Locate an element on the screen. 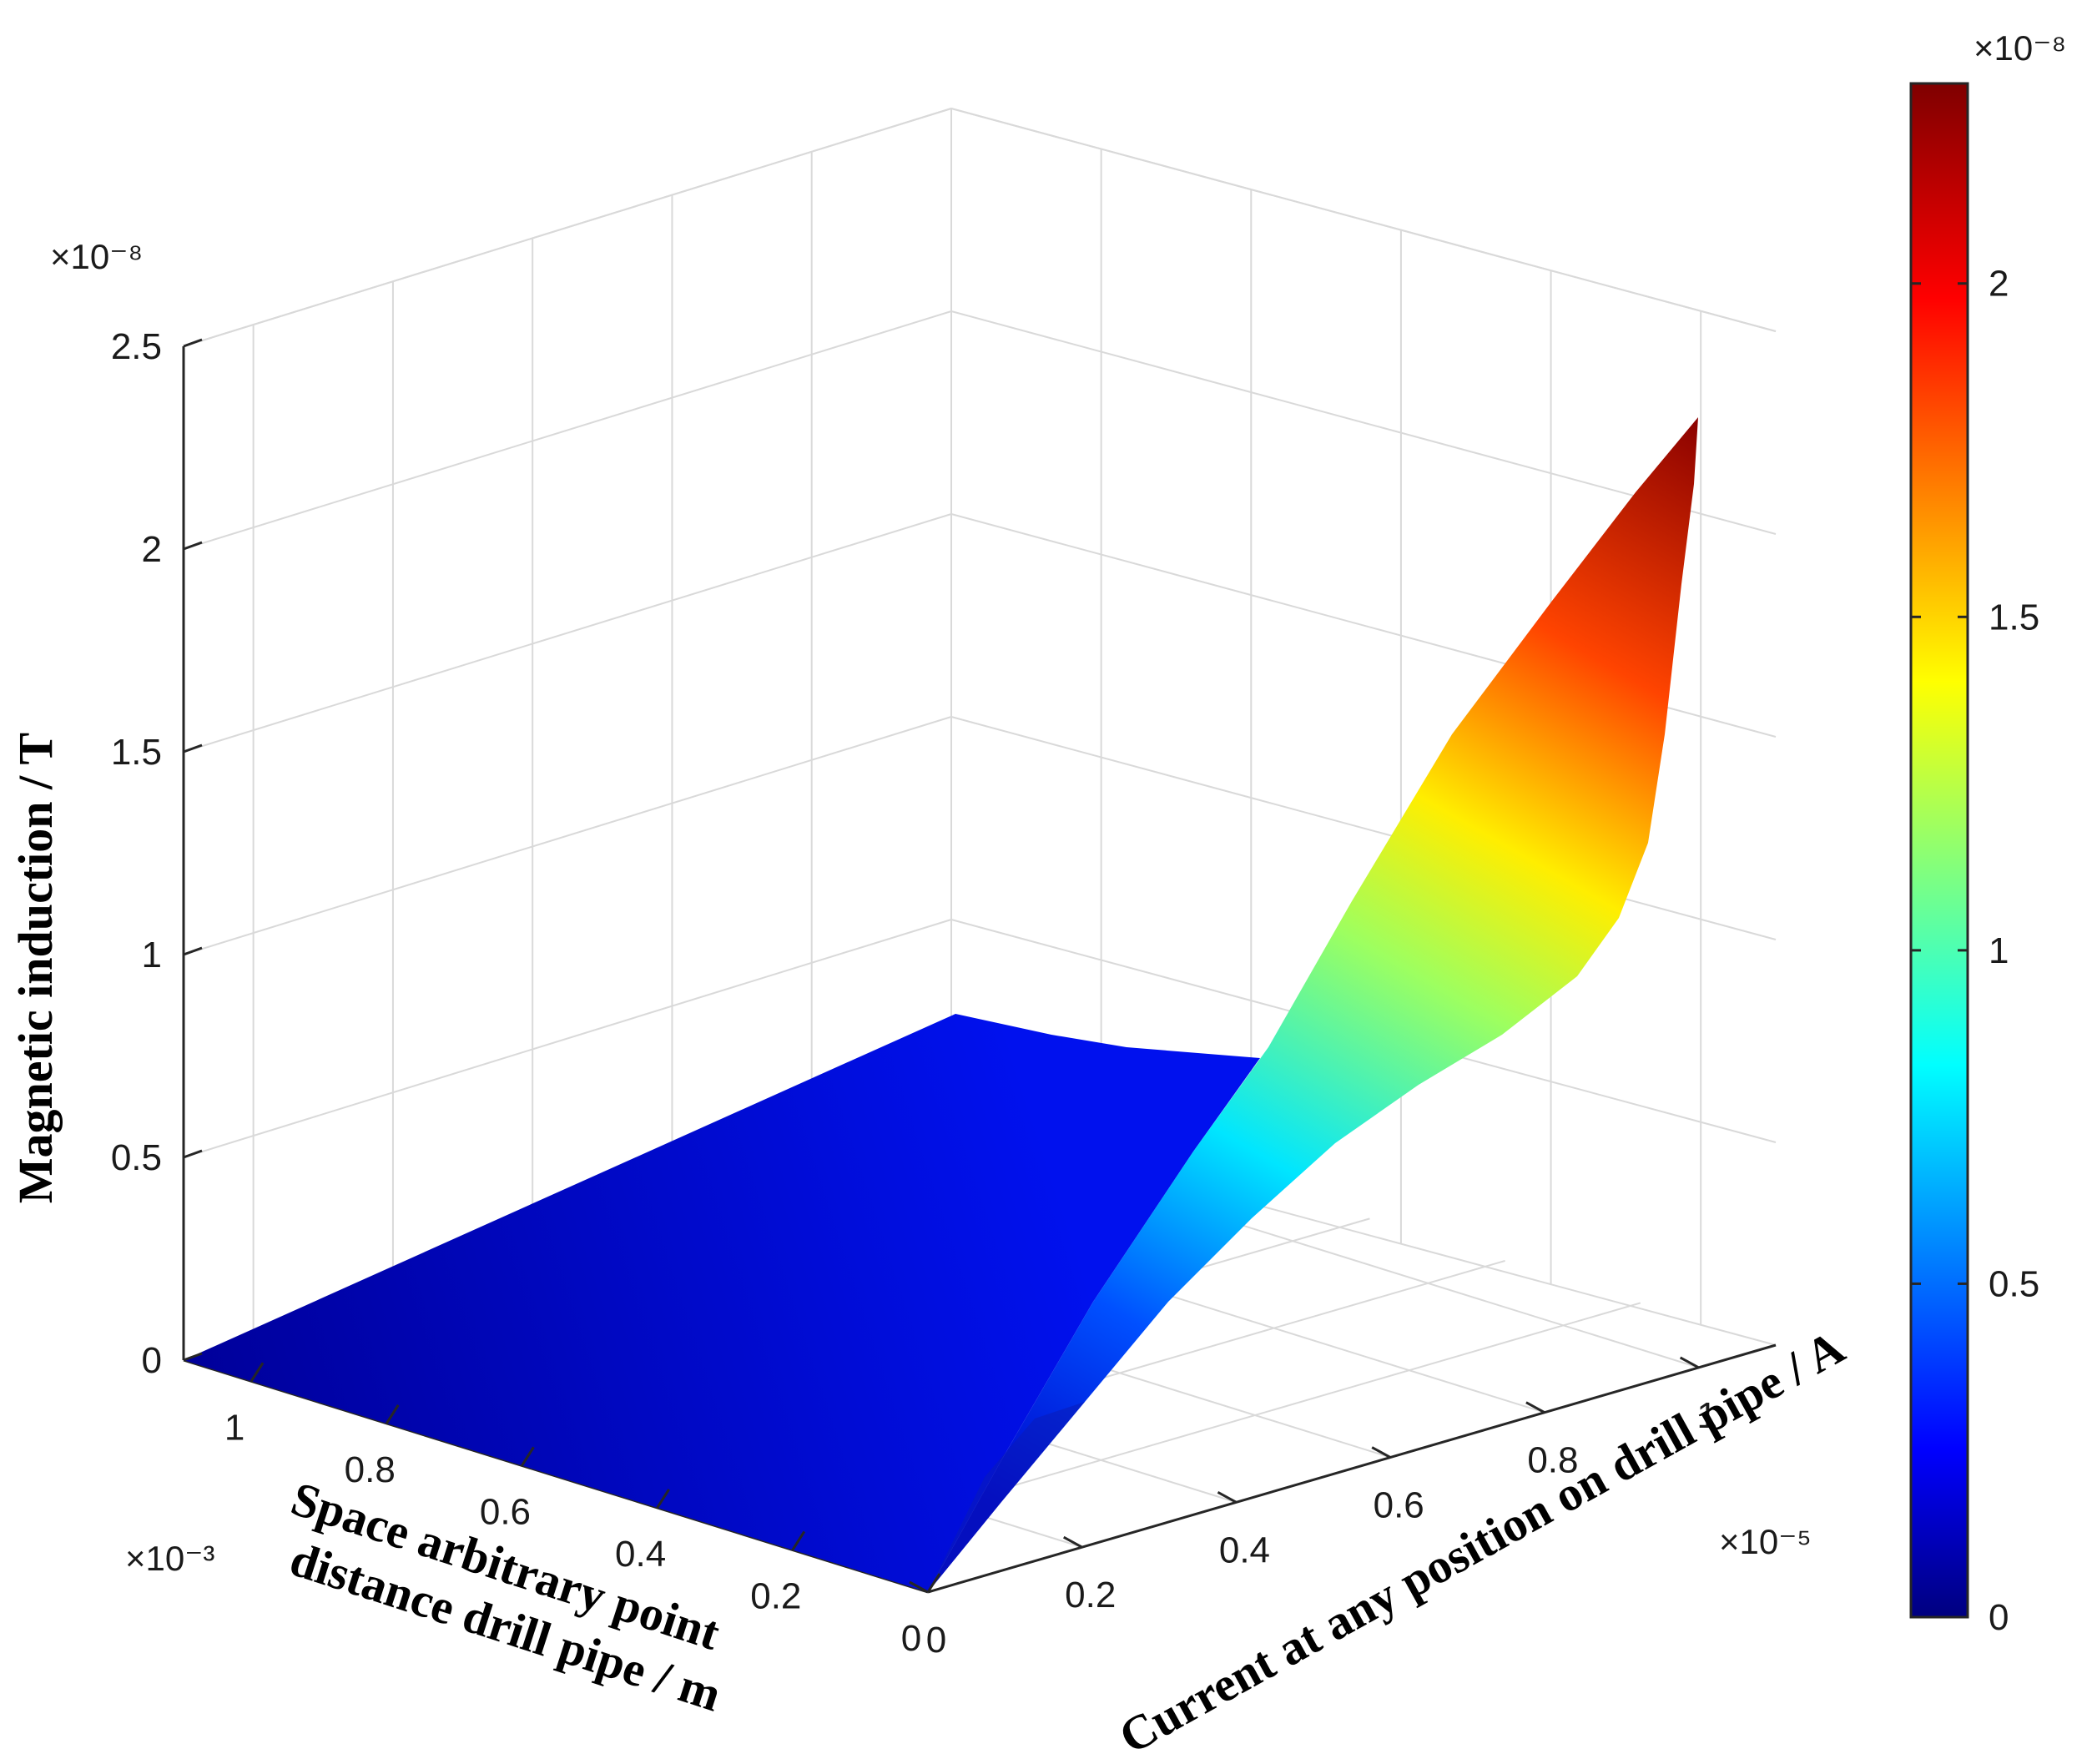 This screenshot has width=2092, height=1764. colorbar-gradient is located at coordinates (1939, 850).